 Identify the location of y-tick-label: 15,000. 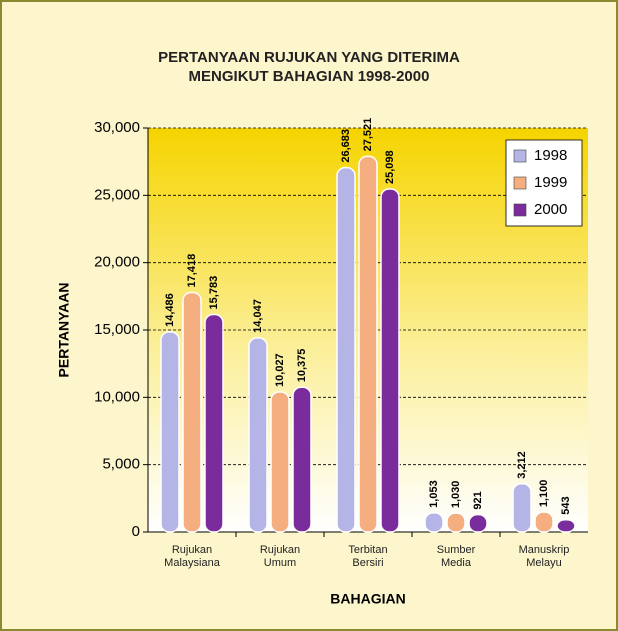
(117, 329).